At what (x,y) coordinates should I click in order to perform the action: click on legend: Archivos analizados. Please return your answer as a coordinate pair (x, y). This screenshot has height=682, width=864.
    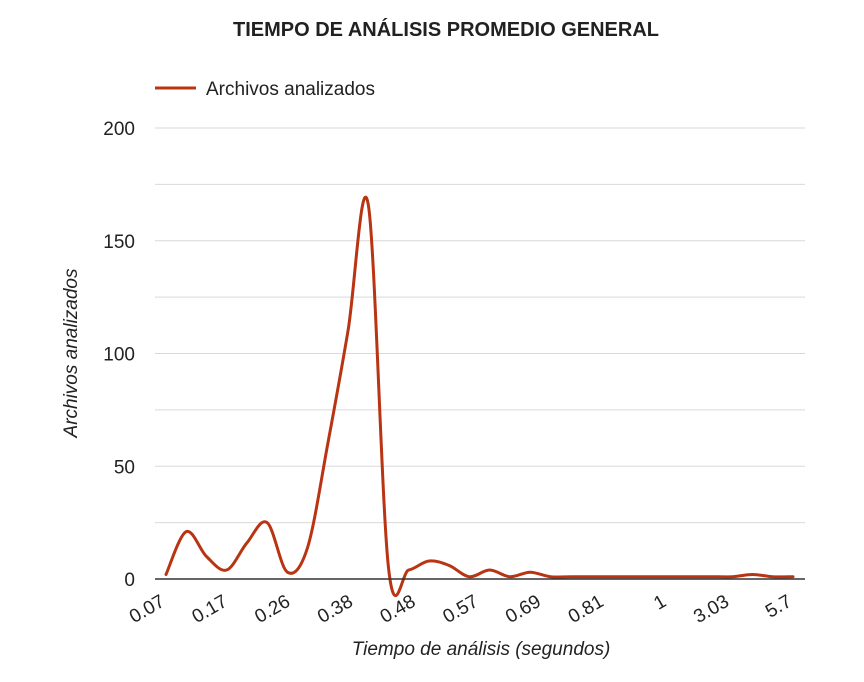
    Looking at the image, I should click on (265, 89).